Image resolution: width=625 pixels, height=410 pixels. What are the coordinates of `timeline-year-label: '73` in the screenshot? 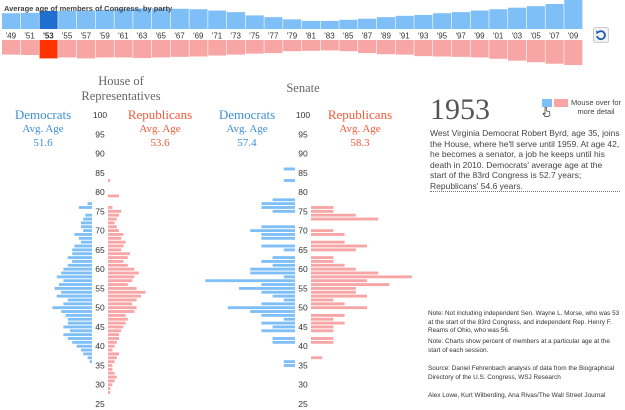 It's located at (236, 36).